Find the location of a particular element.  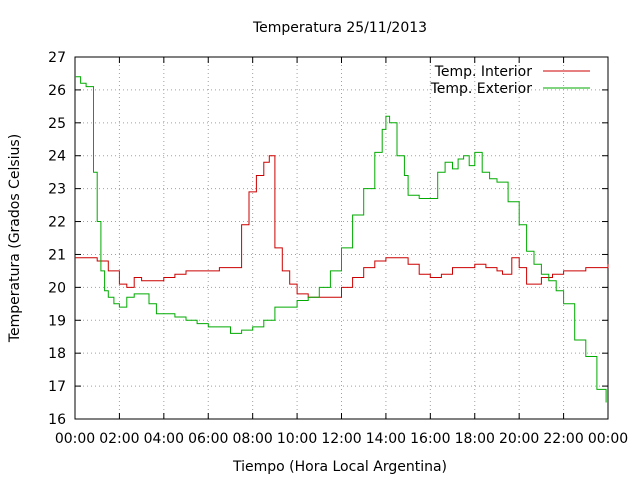

y-tick-label: 25 is located at coordinates (57, 124).